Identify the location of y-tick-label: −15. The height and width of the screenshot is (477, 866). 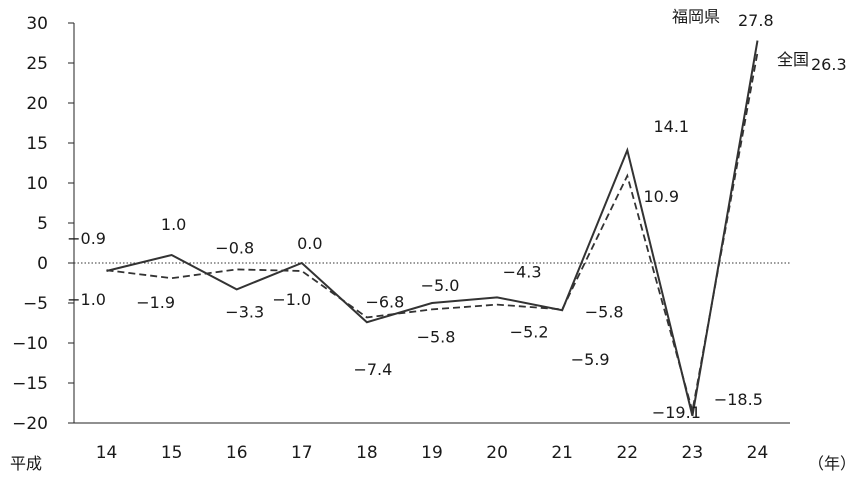
(30, 384).